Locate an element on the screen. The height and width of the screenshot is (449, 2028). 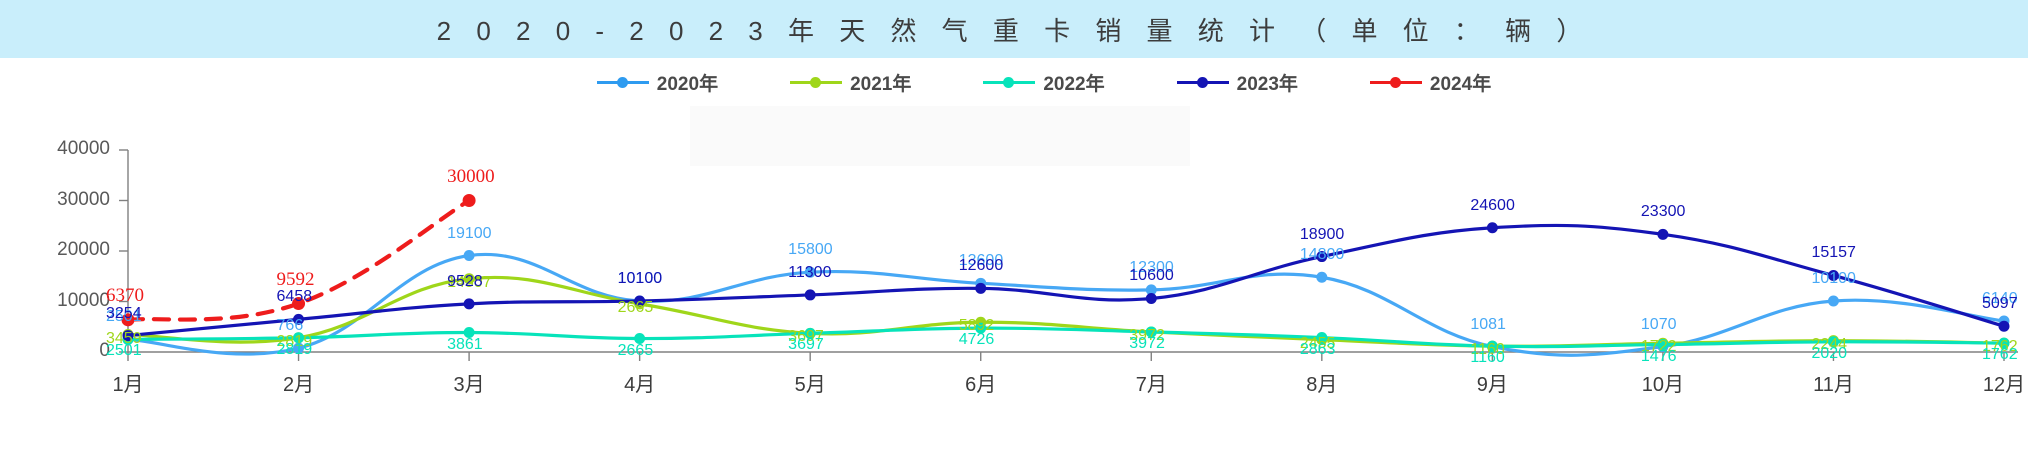
data-label: 15157 is located at coordinates (1833, 253).